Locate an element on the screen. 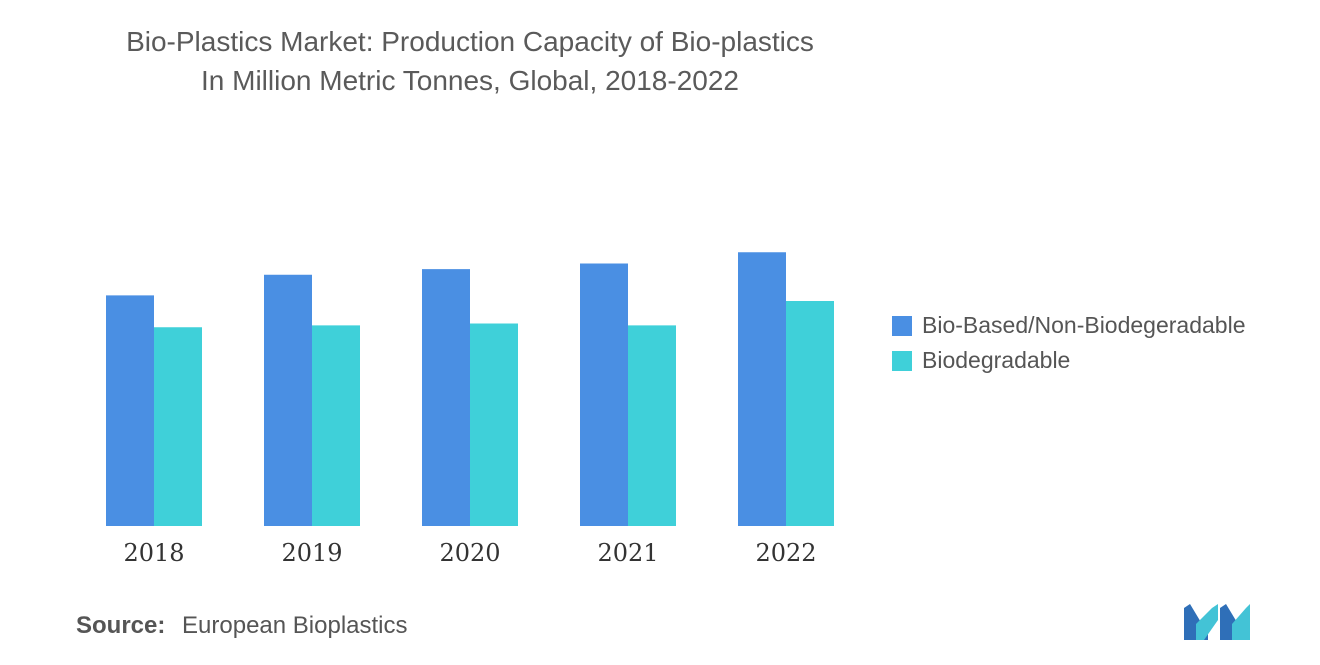 This screenshot has height=665, width=1320. legend-label-bio-based: Bio-Based/Non-Biodegeradable is located at coordinates (1084, 325).